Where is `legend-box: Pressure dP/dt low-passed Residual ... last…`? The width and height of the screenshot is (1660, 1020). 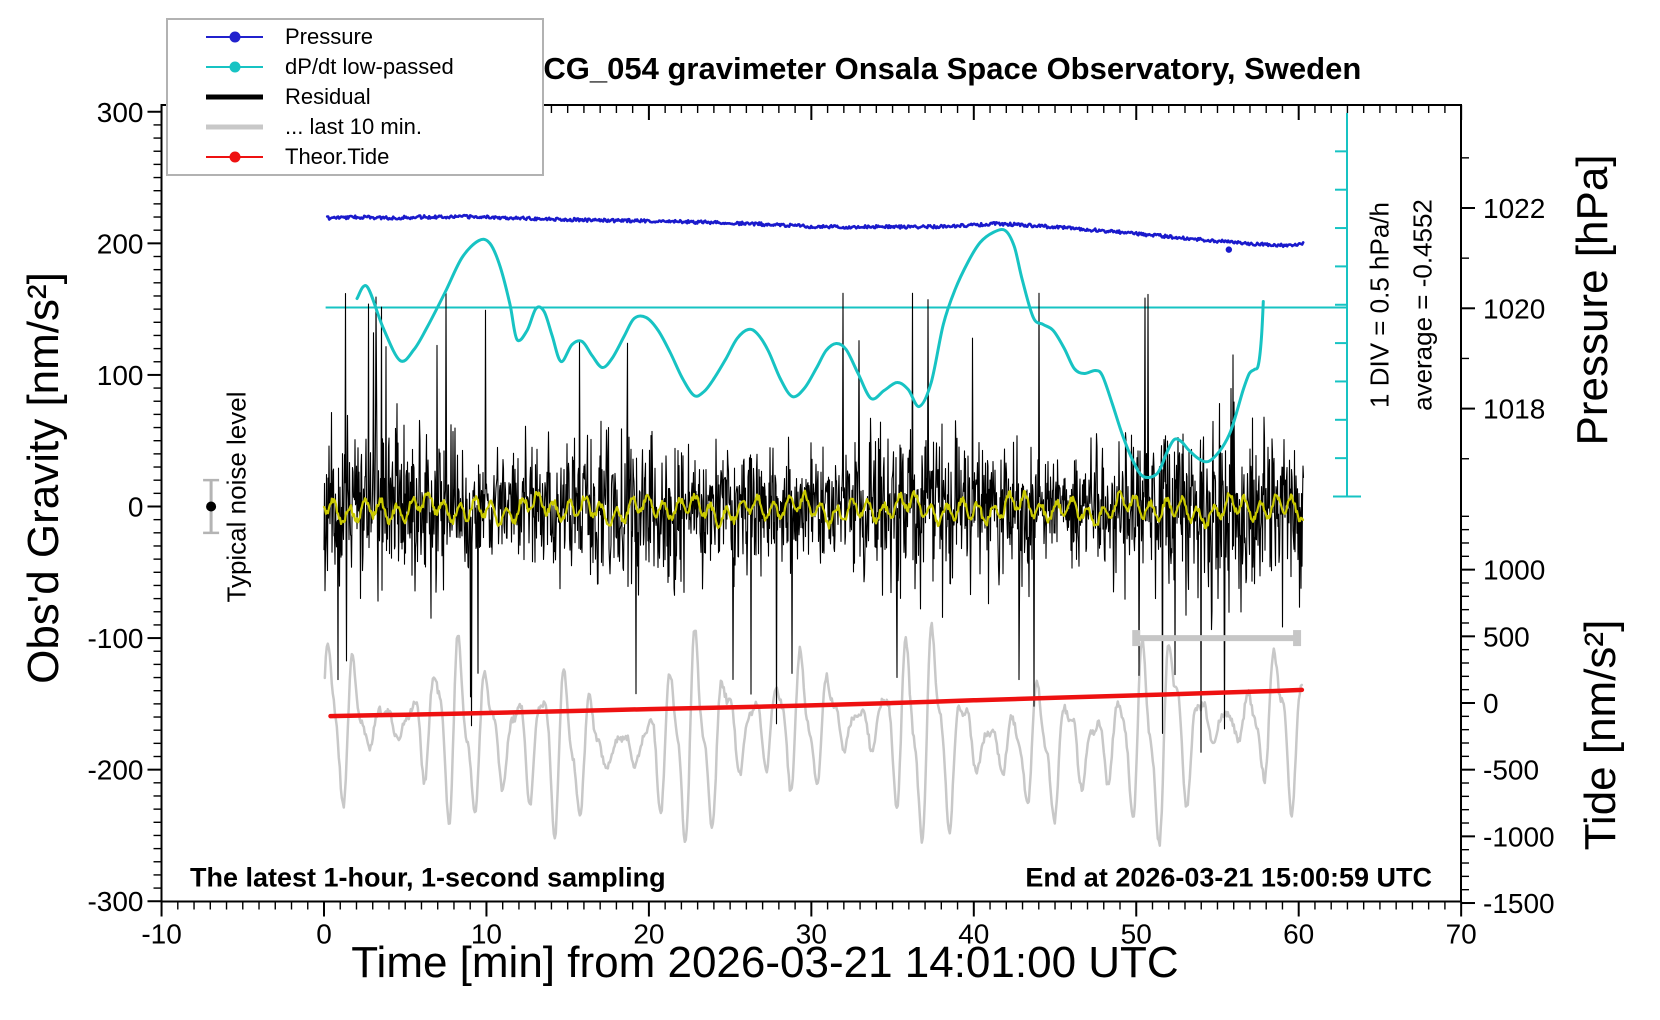 legend-box: Pressure dP/dt low-passed Residual ... last… is located at coordinates (355, 97).